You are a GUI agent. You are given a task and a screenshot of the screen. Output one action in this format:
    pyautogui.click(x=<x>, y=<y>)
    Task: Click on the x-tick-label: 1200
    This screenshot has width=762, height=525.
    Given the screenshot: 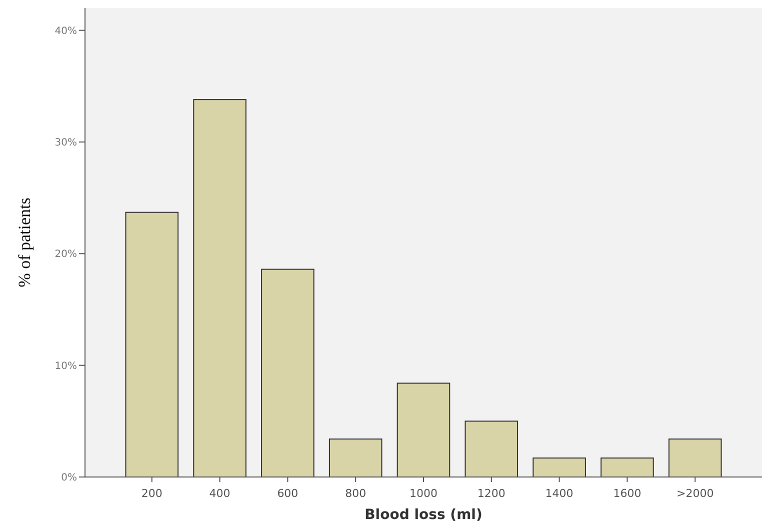 What is the action you would take?
    pyautogui.click(x=491, y=493)
    